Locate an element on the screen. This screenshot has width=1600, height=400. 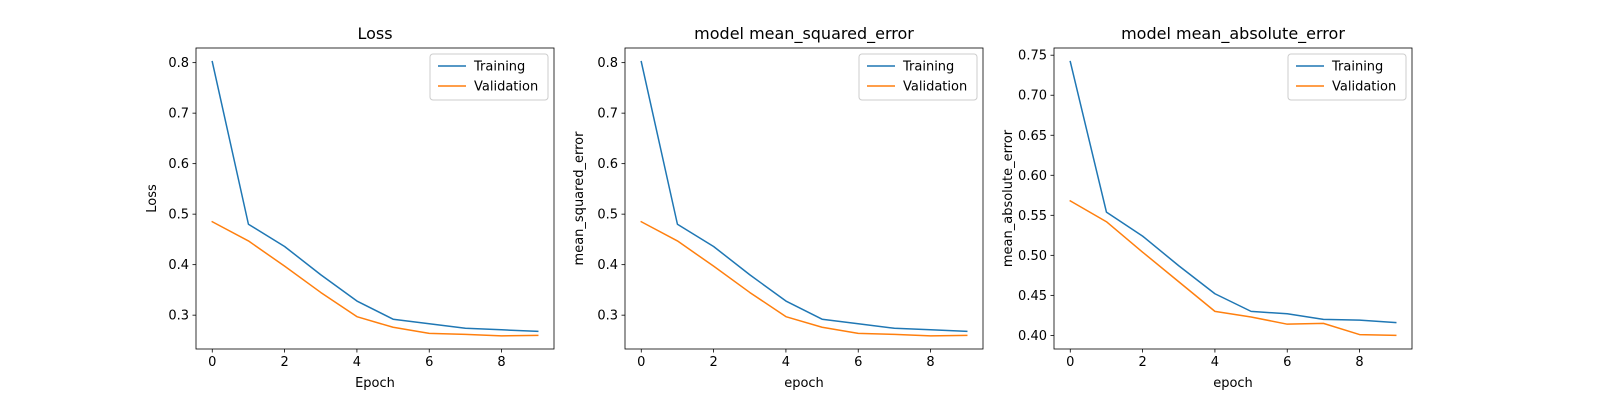
y-tick-label: 0.70 is located at coordinates (1032, 96).